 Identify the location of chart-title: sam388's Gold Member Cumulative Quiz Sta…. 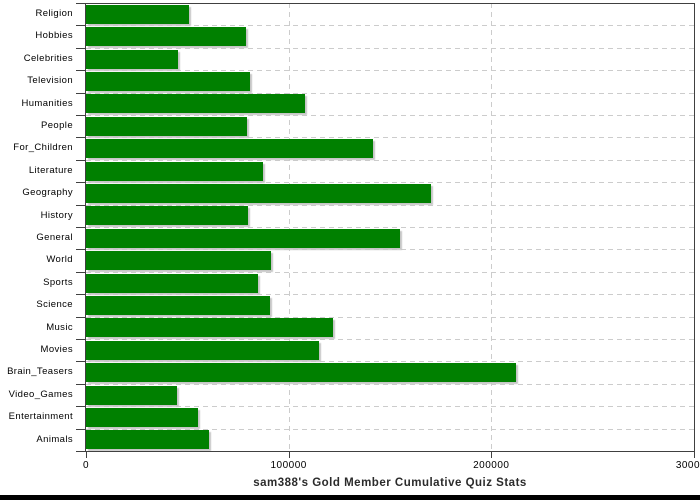
(390, 483).